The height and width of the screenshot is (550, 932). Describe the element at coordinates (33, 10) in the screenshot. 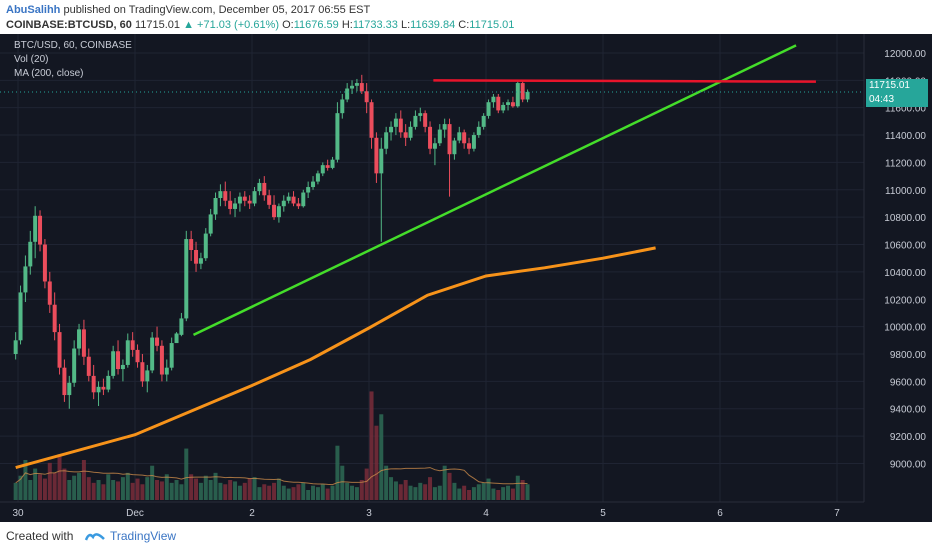

I see `author-link: AbuSalihh` at that location.